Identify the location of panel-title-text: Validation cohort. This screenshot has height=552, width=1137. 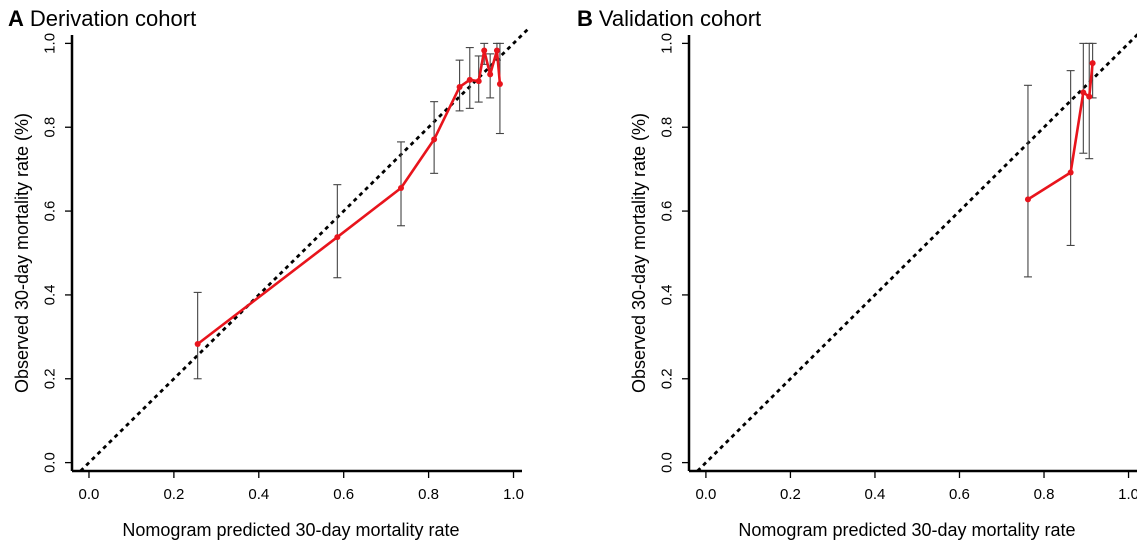
(680, 18).